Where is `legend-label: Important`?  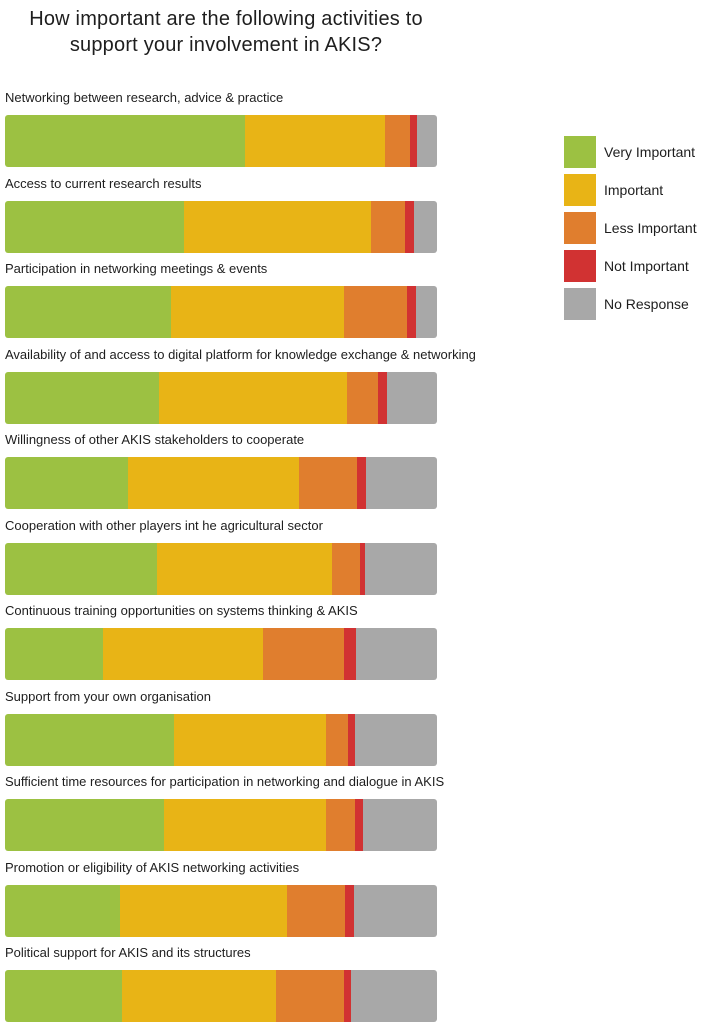
legend-label: Important is located at coordinates (634, 190).